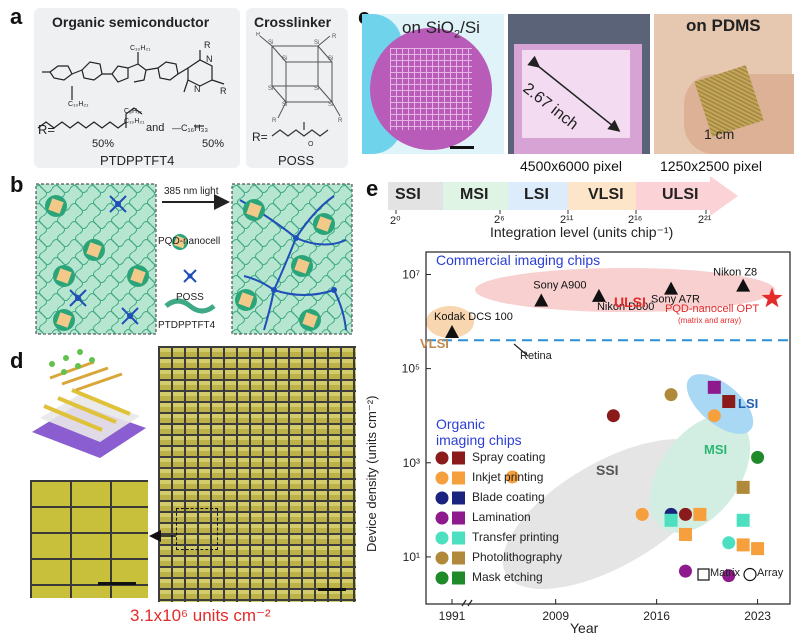  Describe the element at coordinates (137, 160) in the screenshot. I see `semi-name: PTDPPTFT4` at that location.